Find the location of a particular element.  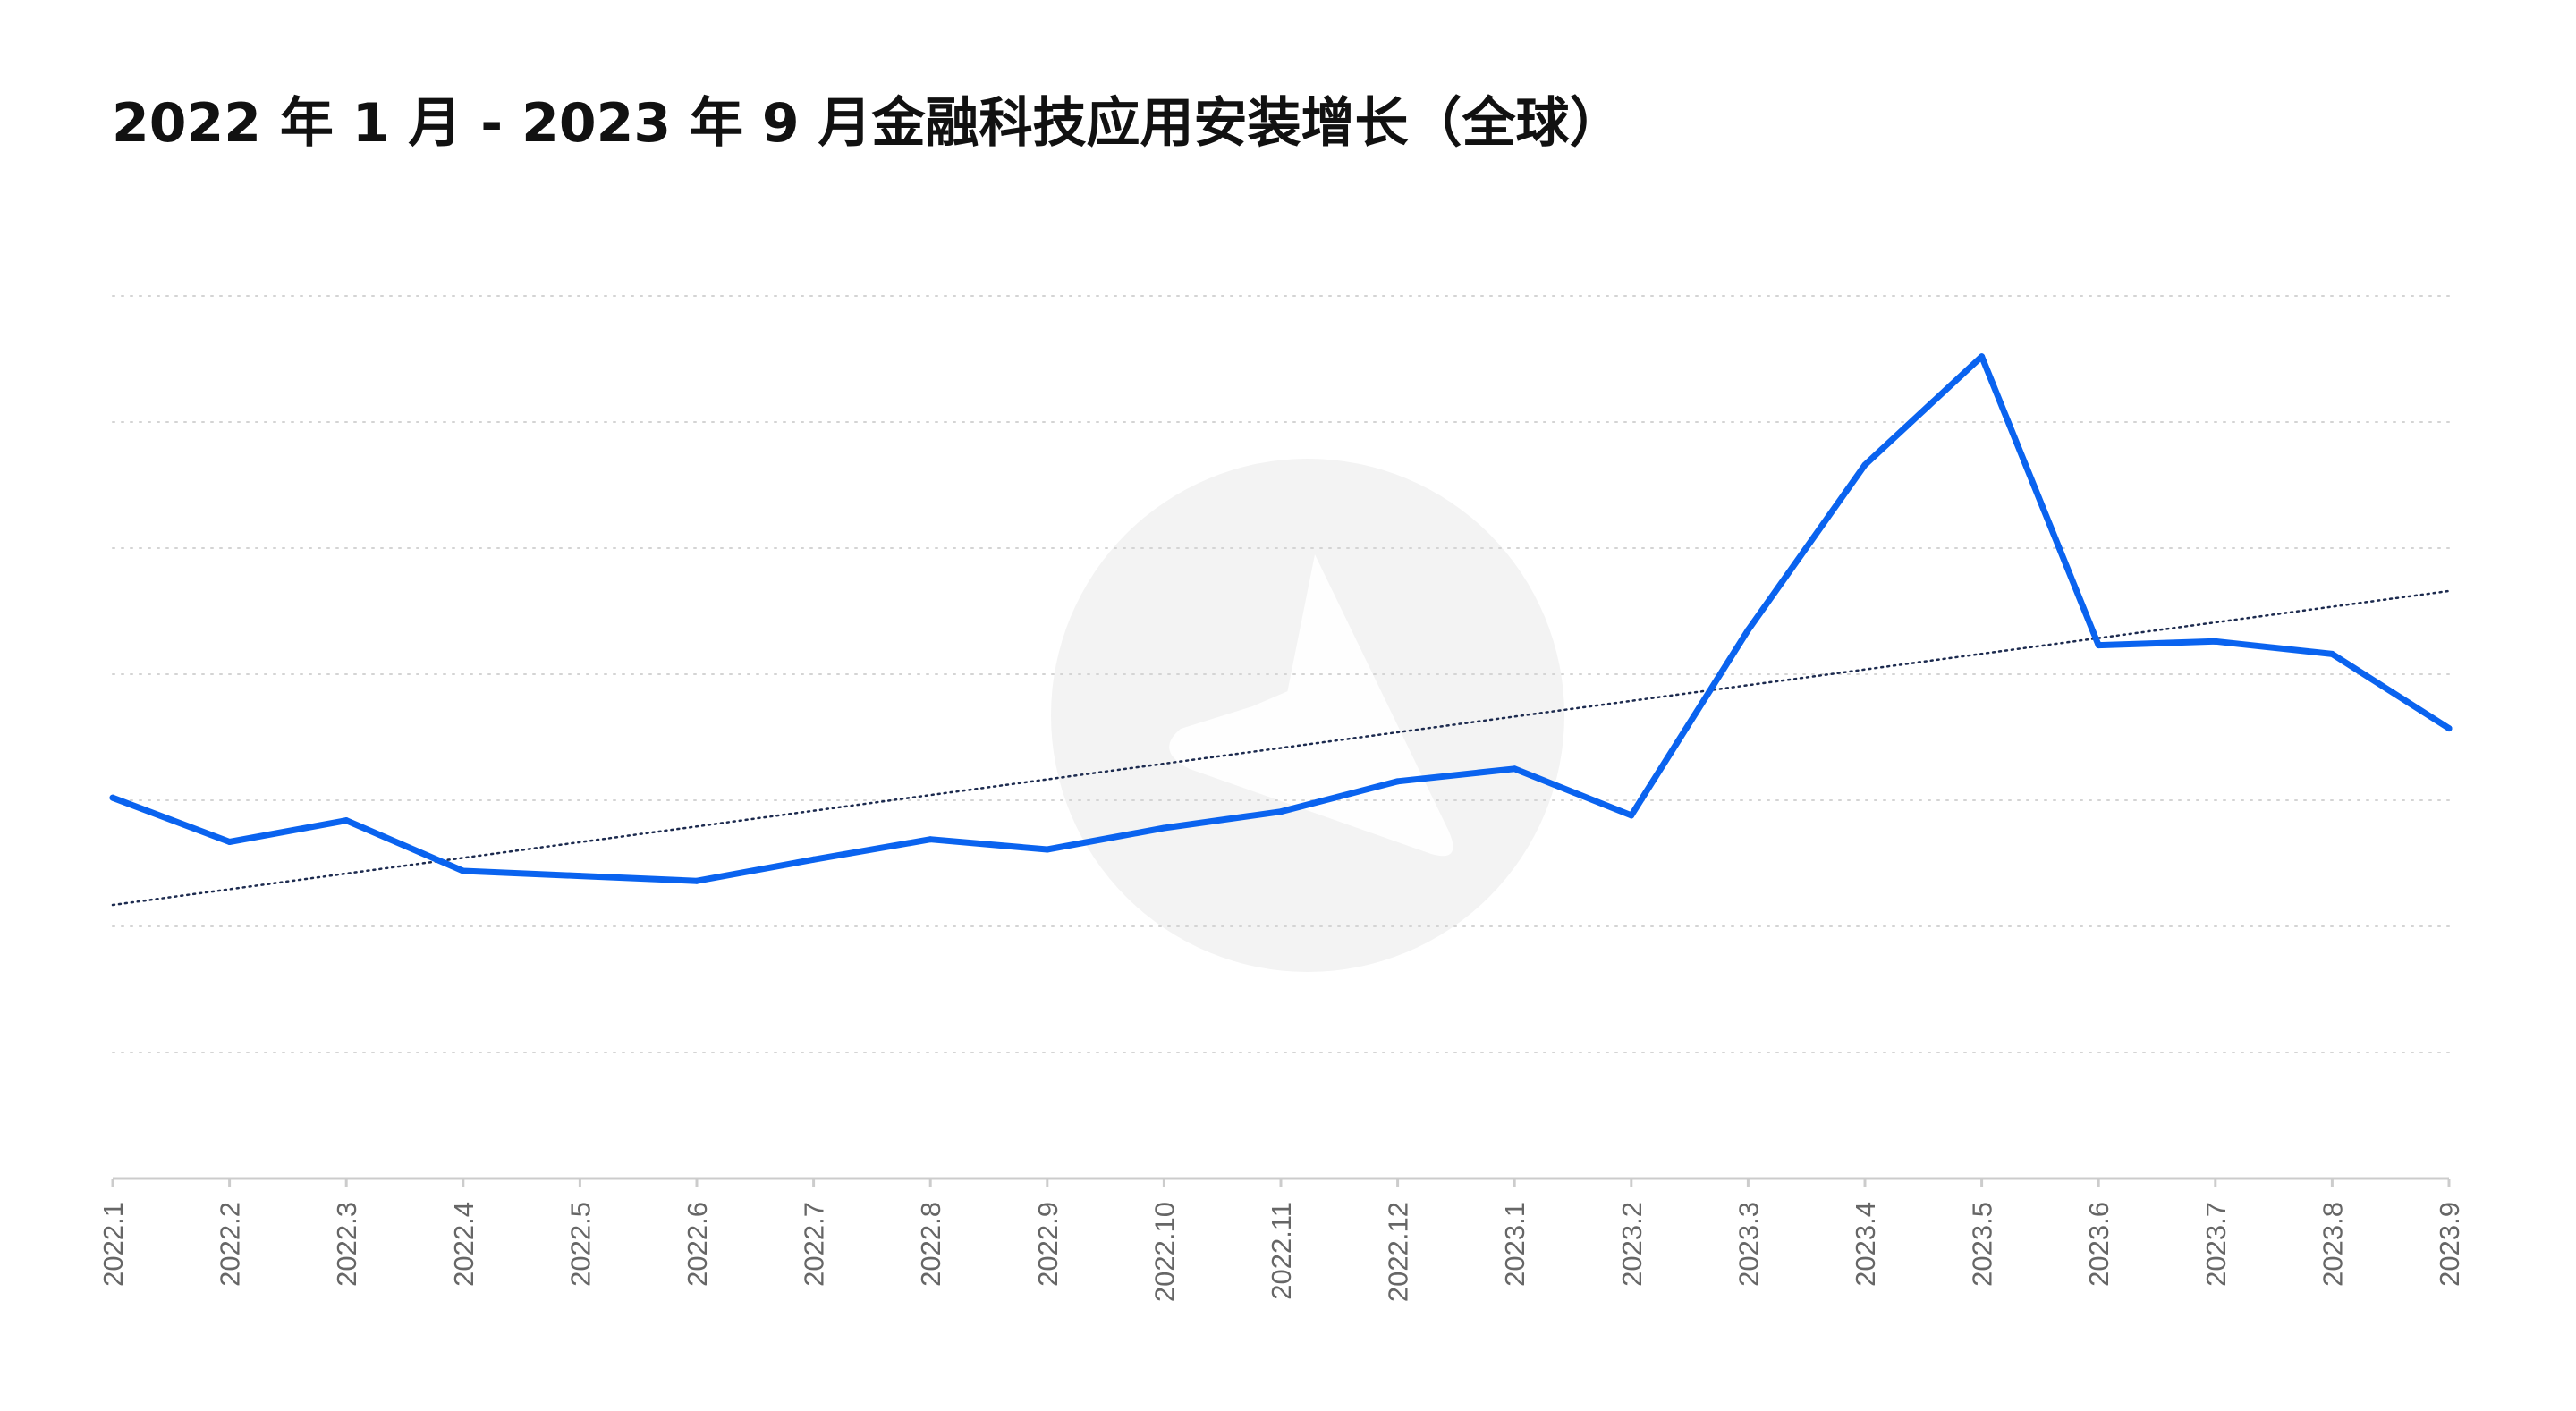

x-tick-label: 2023.1 is located at coordinates (1514, 1244).